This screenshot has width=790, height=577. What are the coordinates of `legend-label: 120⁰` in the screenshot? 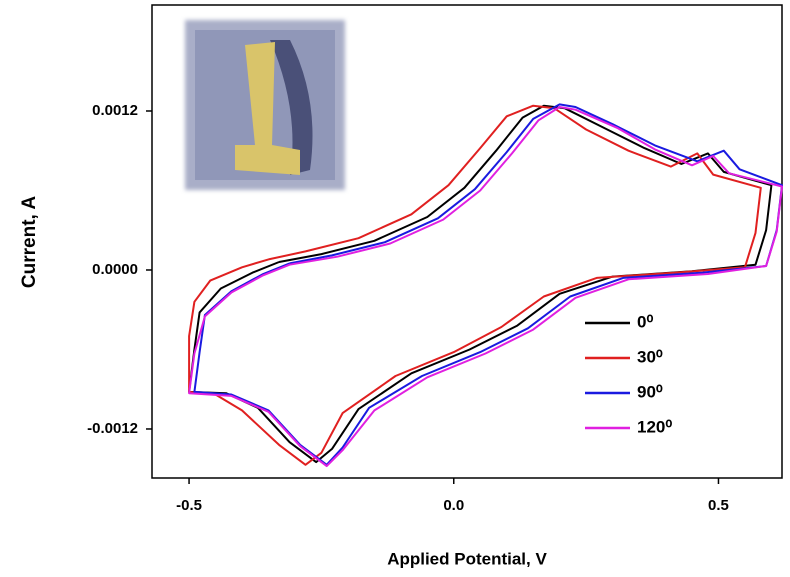 It's located at (654, 426).